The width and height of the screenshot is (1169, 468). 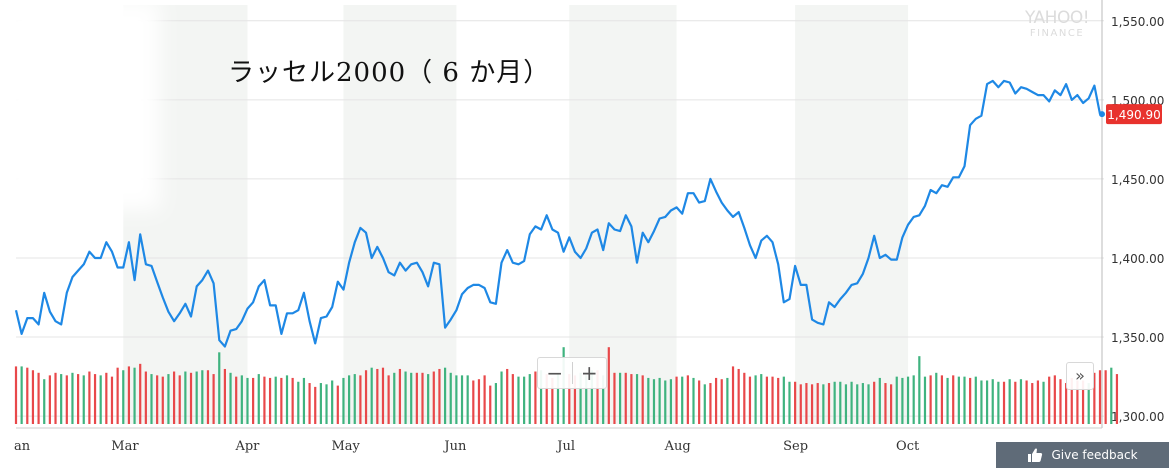 What do you see at coordinates (908, 446) in the screenshot?
I see `x-tick-label: Oct` at bounding box center [908, 446].